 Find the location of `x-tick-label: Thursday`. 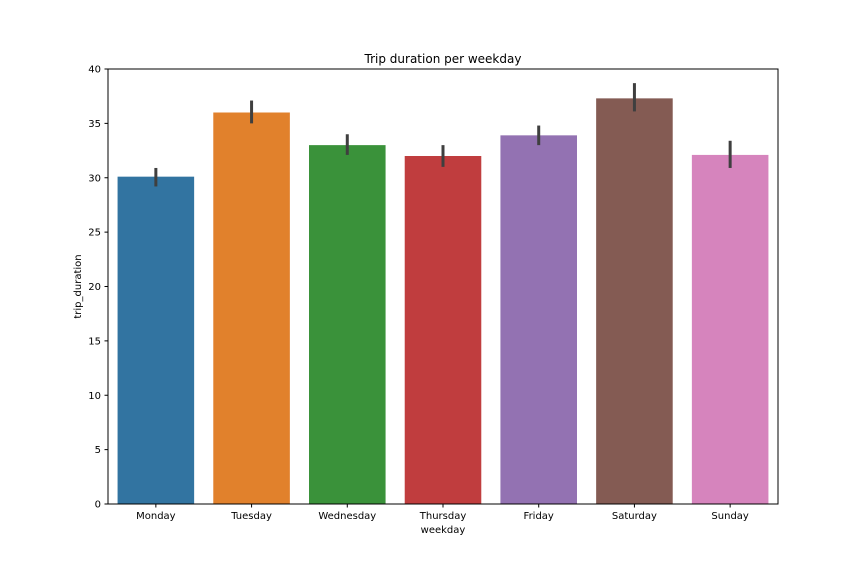

x-tick-label: Thursday is located at coordinates (443, 516).